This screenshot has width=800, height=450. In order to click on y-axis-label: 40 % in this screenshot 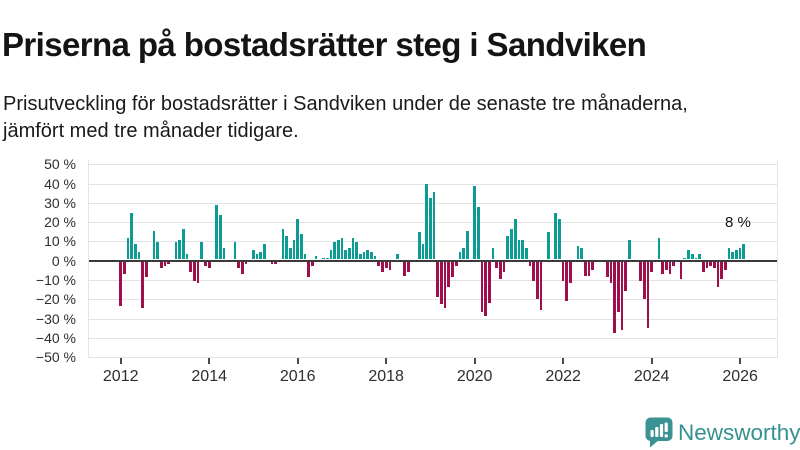, I will do `click(60, 183)`.